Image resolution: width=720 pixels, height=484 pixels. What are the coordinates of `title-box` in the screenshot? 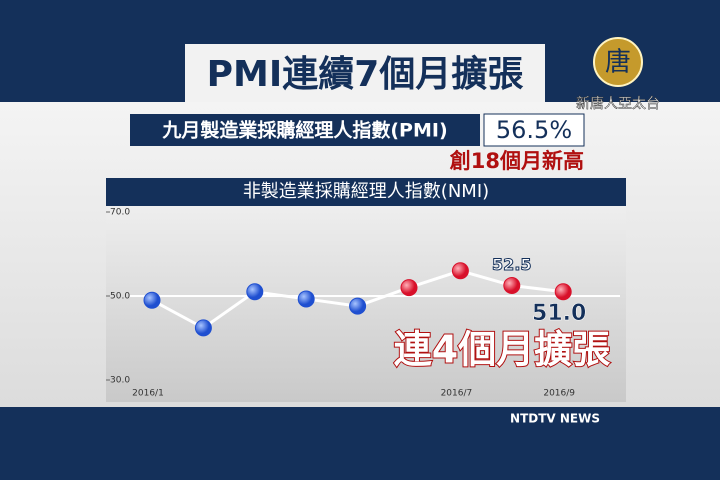 It's located at (365, 73).